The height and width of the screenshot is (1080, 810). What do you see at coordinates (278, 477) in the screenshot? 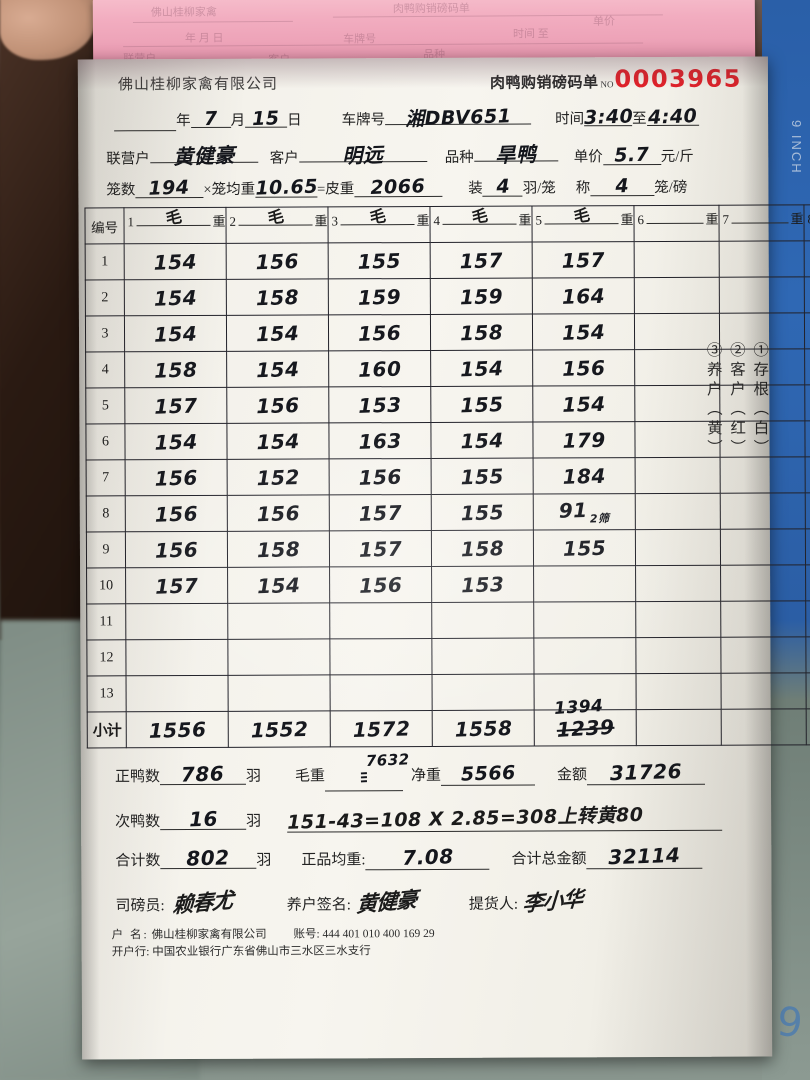
I see `weight-cell: 152` at bounding box center [278, 477].